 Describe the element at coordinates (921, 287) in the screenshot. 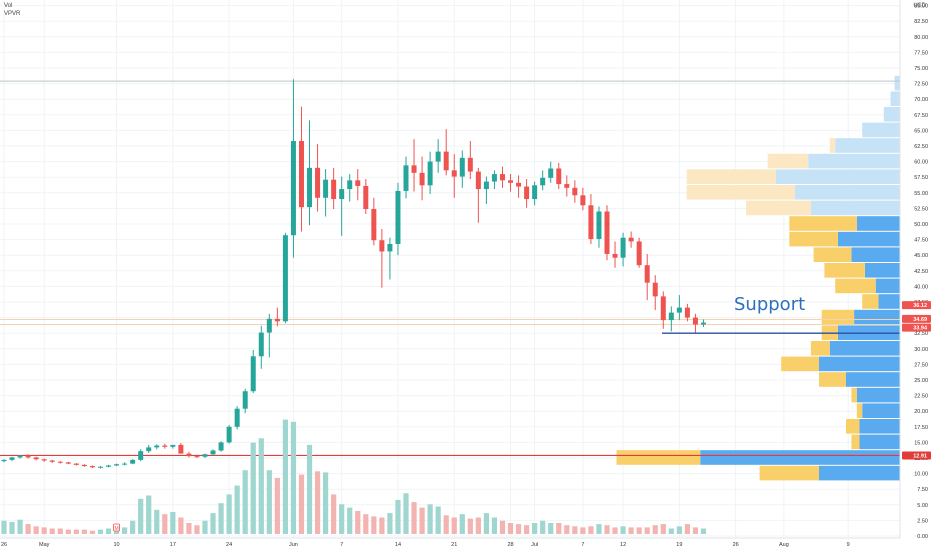

I see `y-tick-label: 40.00` at that location.